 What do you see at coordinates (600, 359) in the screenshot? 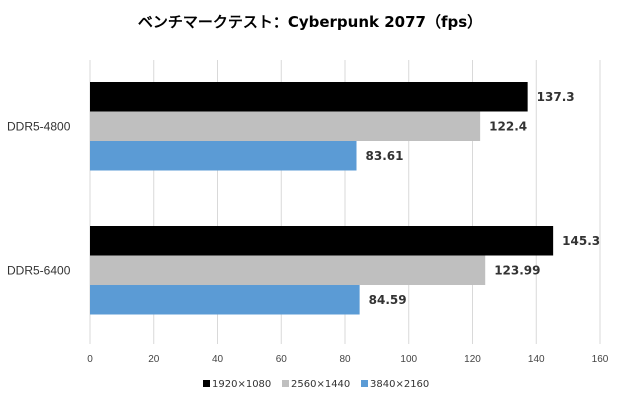
I see `x-tick-label: 160` at bounding box center [600, 359].